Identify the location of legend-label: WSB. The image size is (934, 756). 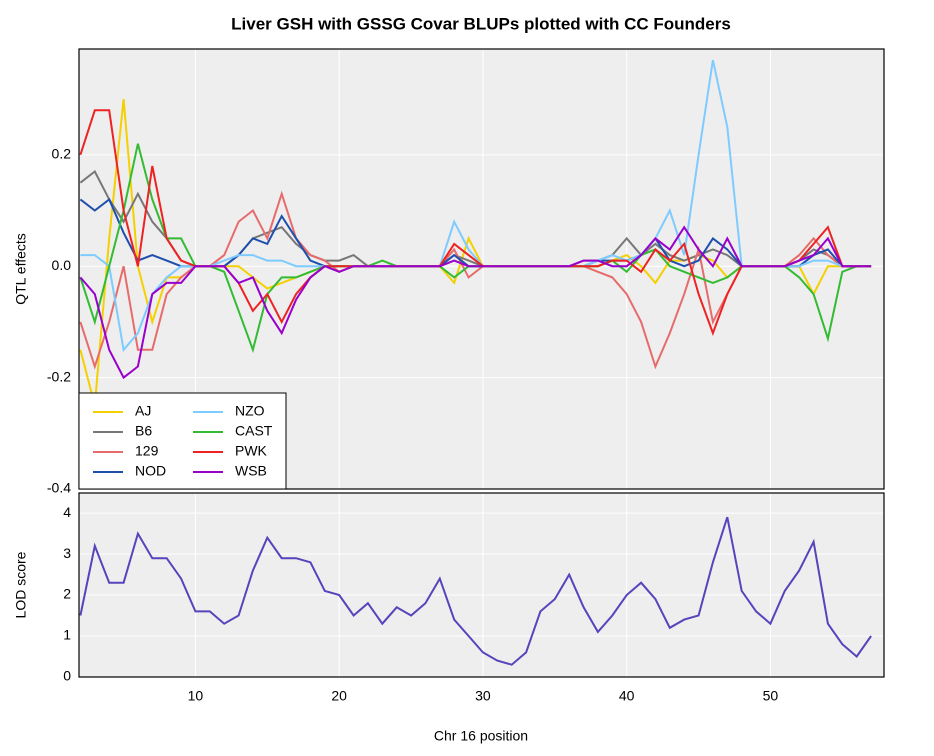
(251, 471).